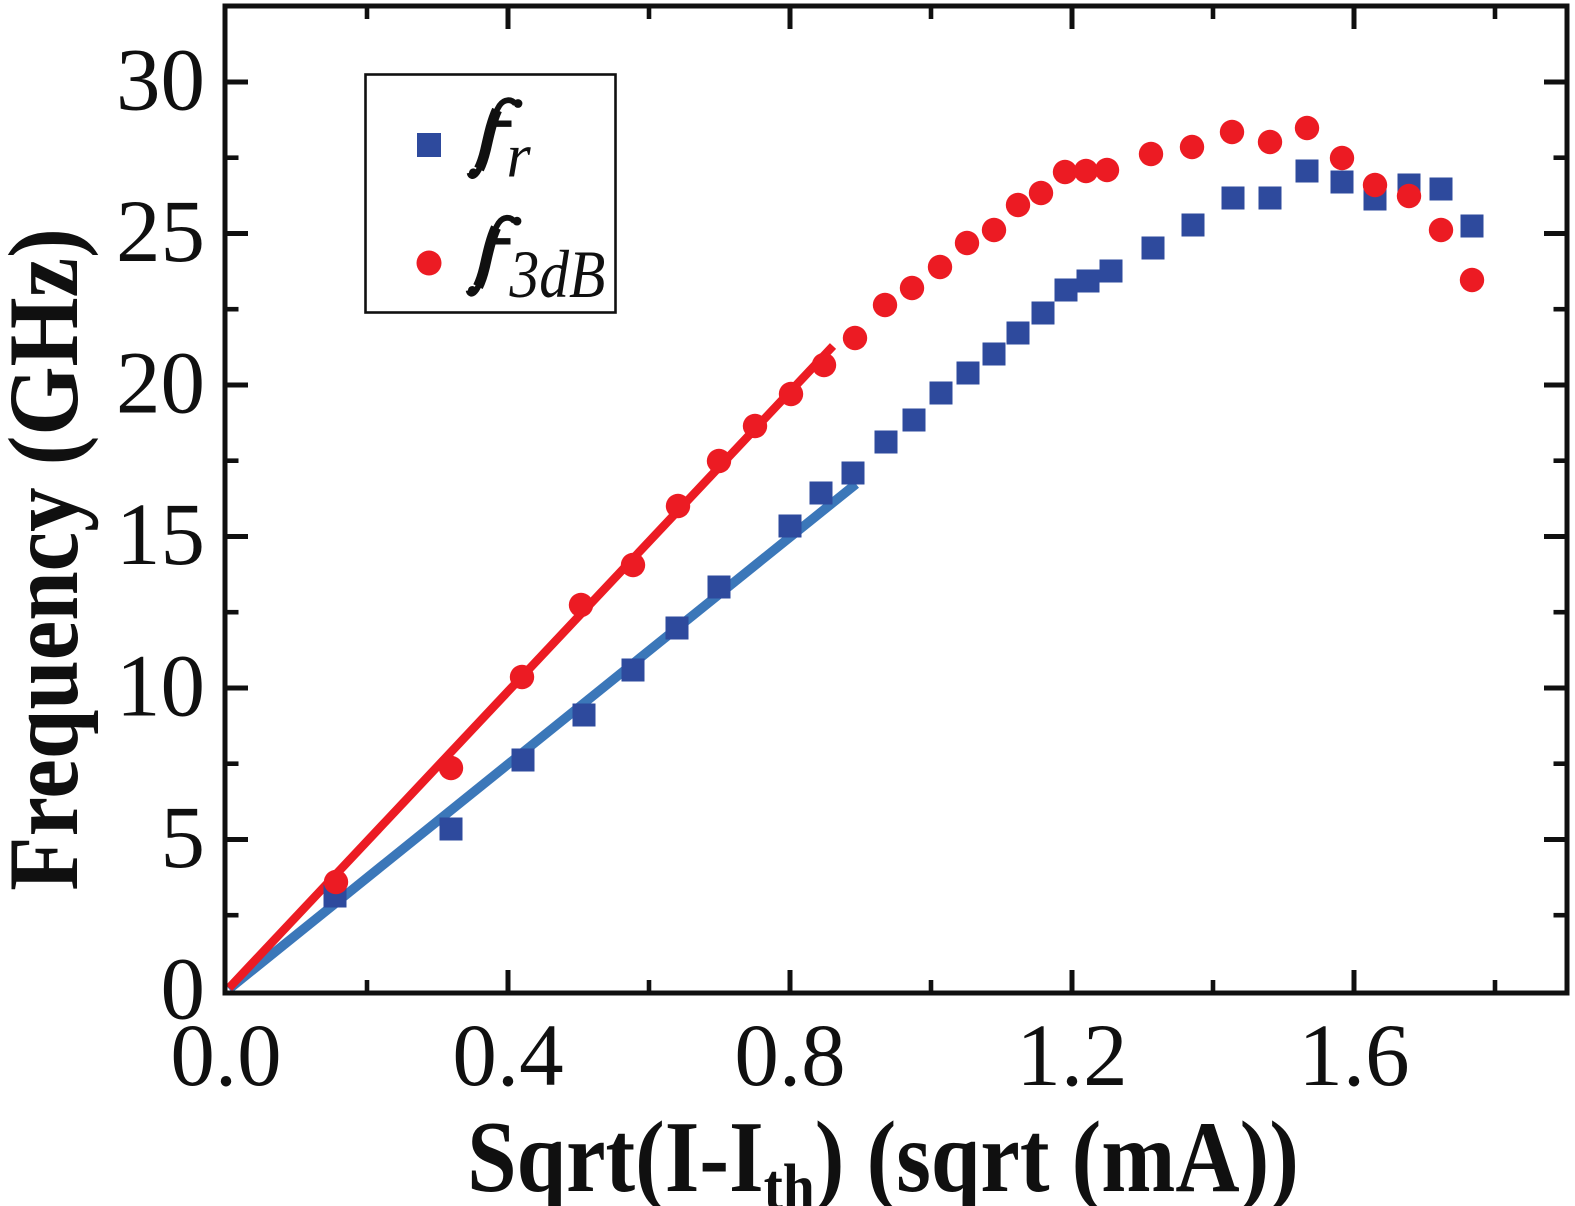 The width and height of the screenshot is (1575, 1206). I want to click on svg-text: Frequency (GHz), so click(49, 559).